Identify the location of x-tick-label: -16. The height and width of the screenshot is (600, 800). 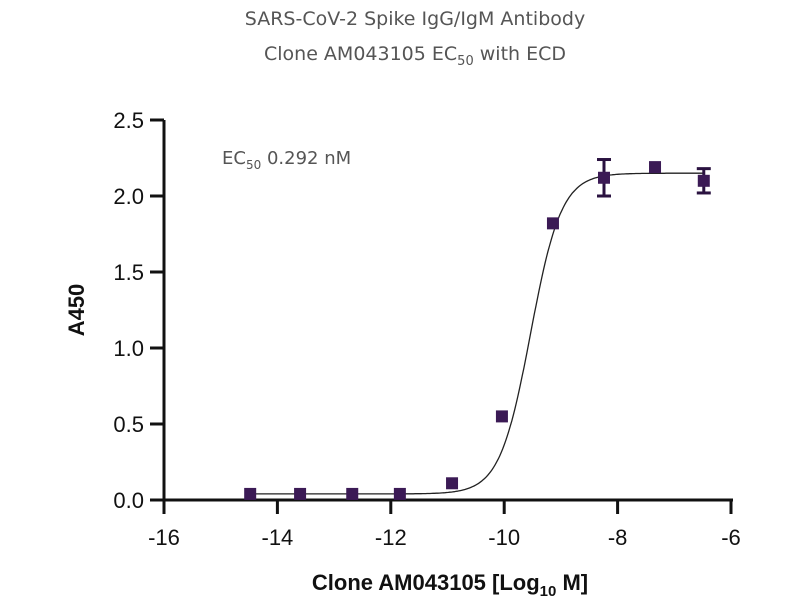
(164, 537).